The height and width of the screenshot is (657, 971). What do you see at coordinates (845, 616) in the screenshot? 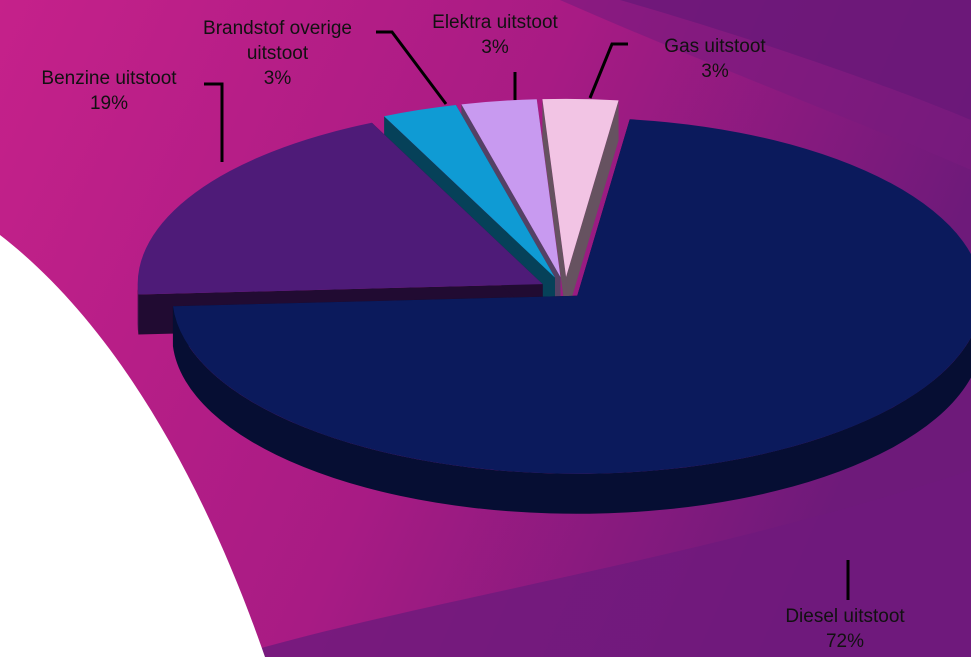
I see `label-diesel-name: Diesel uitstoot` at bounding box center [845, 616].